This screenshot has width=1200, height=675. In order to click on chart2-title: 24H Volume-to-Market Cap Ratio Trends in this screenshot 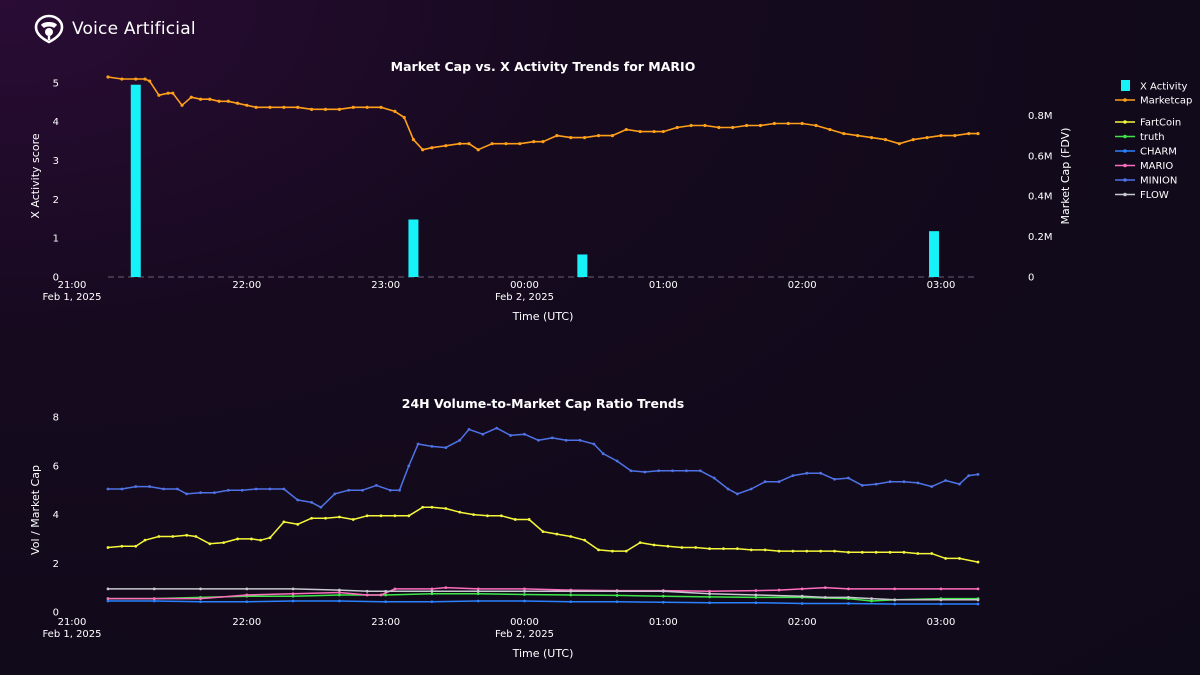, I will do `click(543, 403)`.